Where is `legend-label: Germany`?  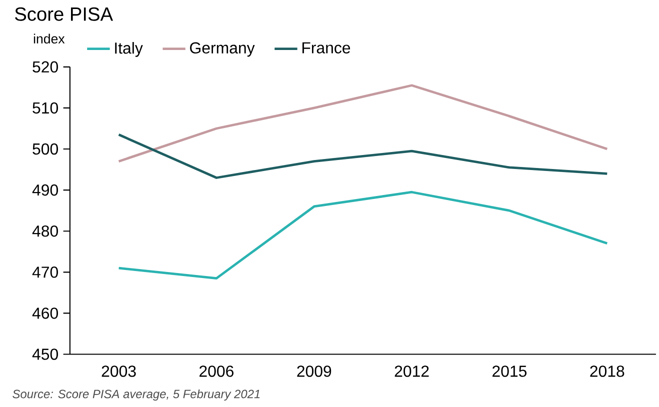
legend-label: Germany is located at coordinates (222, 49).